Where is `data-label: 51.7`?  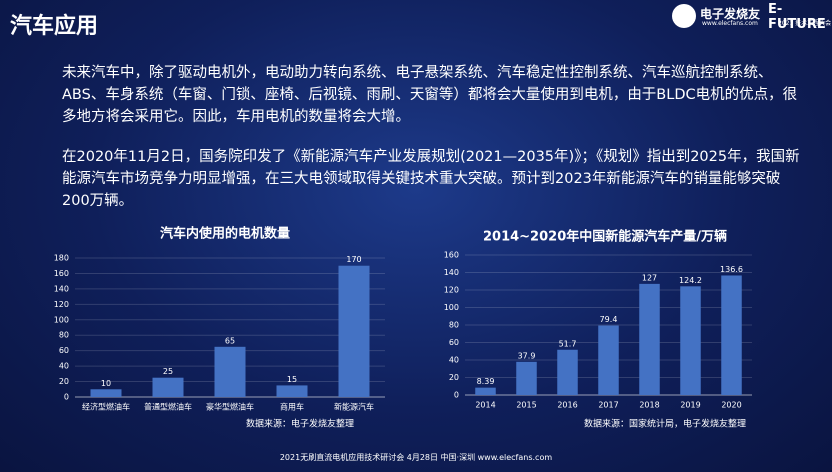
data-label: 51.7 is located at coordinates (568, 343).